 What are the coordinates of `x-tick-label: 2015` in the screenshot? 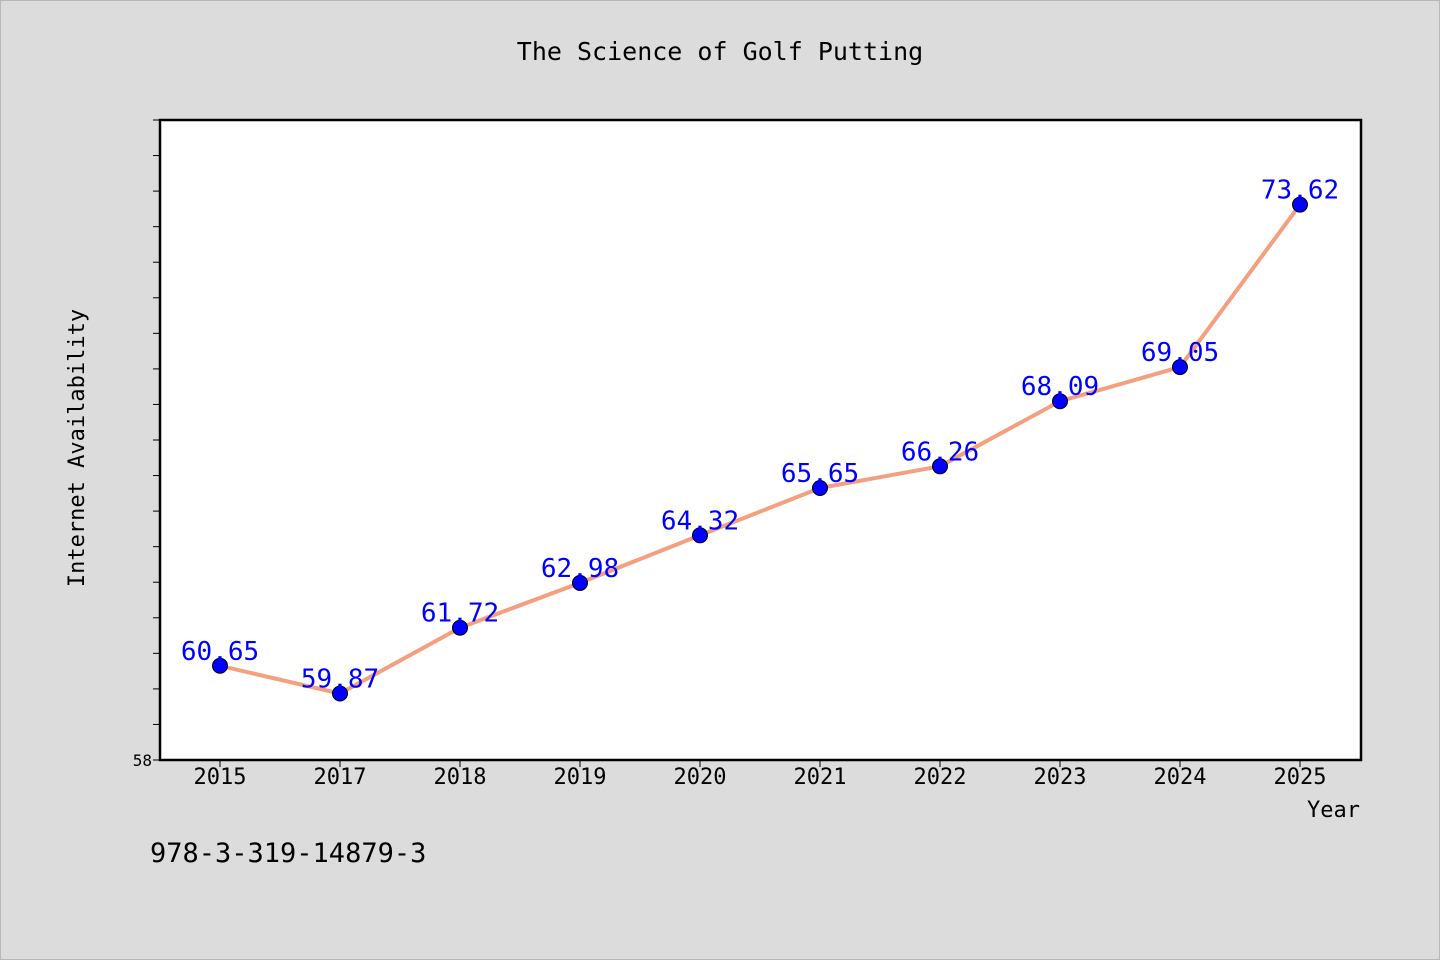 It's located at (220, 777).